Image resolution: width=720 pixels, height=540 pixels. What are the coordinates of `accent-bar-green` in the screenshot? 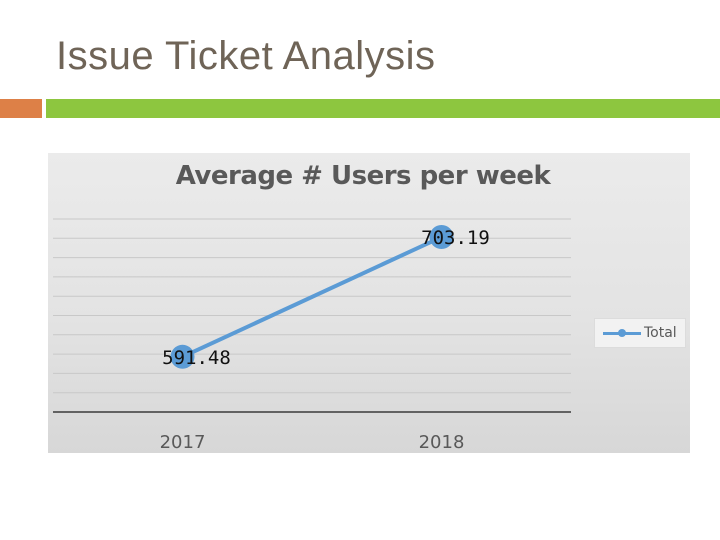 It's located at (383, 108).